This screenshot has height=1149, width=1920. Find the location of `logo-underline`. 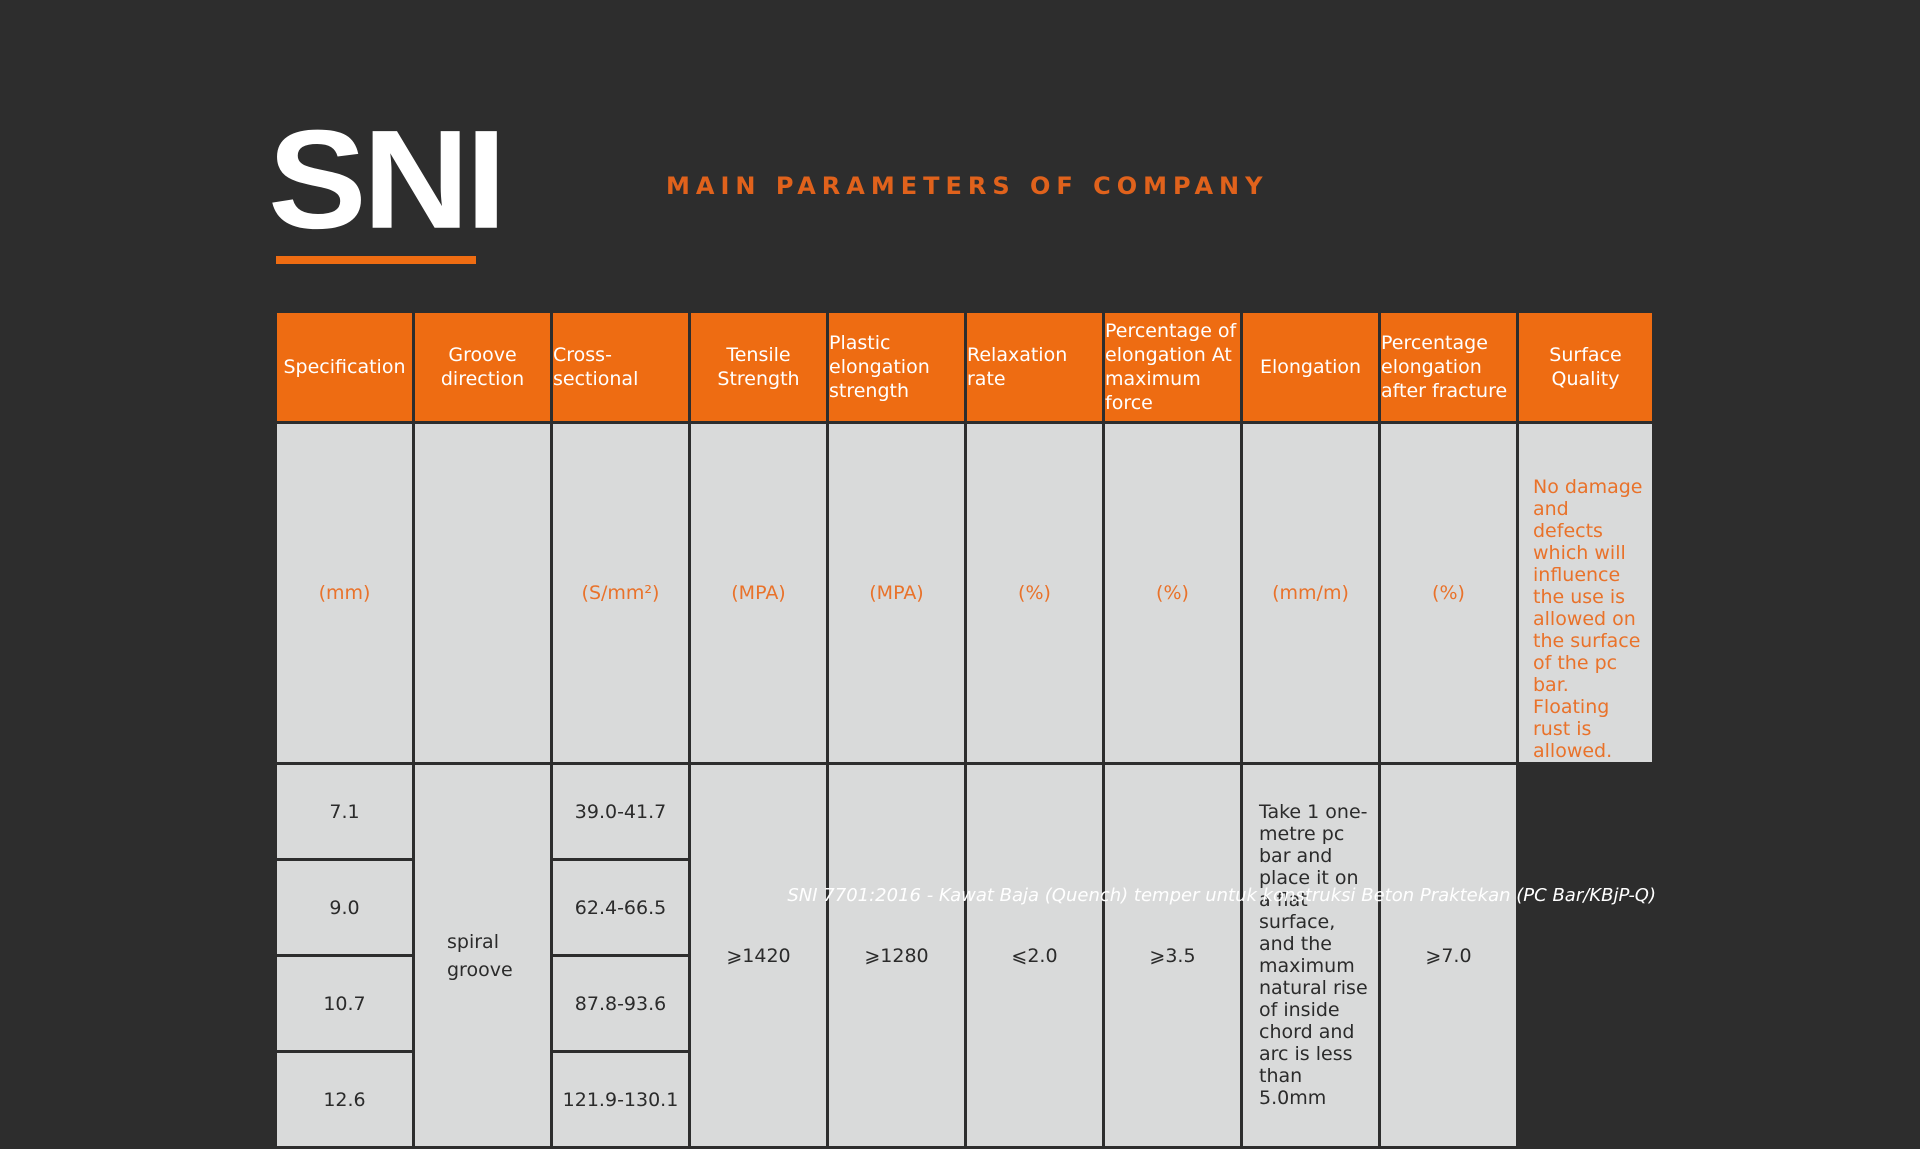

logo-underline is located at coordinates (376, 260).